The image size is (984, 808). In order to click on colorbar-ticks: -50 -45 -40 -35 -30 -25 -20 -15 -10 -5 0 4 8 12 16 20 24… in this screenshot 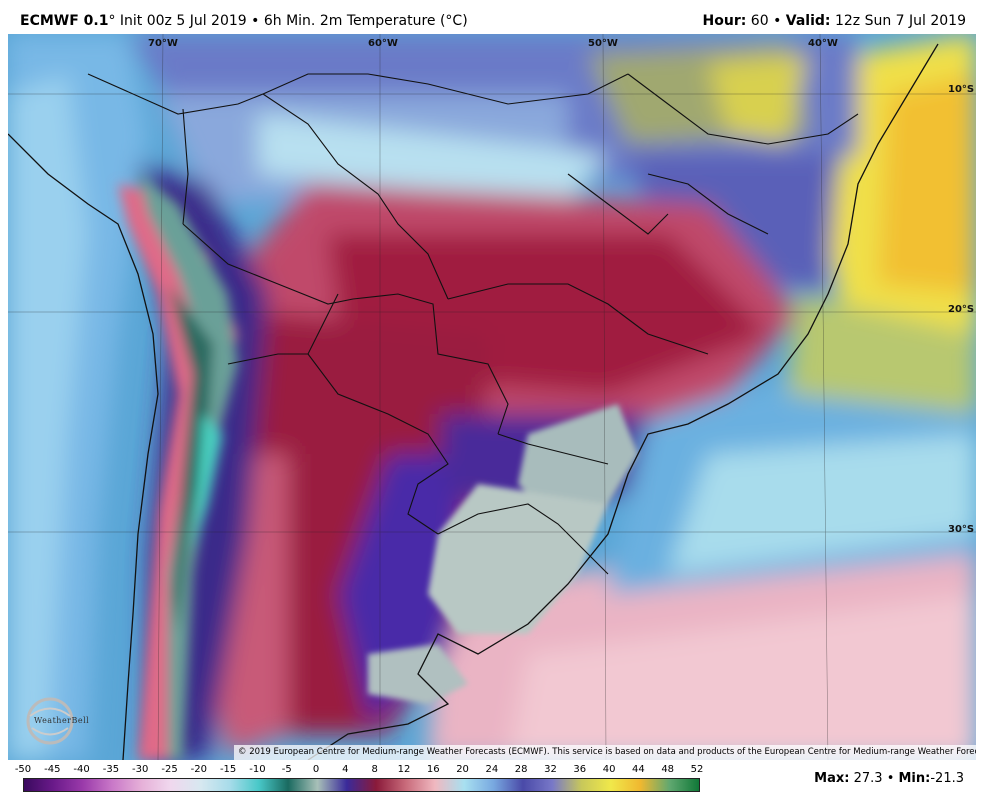, I will do `click(492, 771)`.